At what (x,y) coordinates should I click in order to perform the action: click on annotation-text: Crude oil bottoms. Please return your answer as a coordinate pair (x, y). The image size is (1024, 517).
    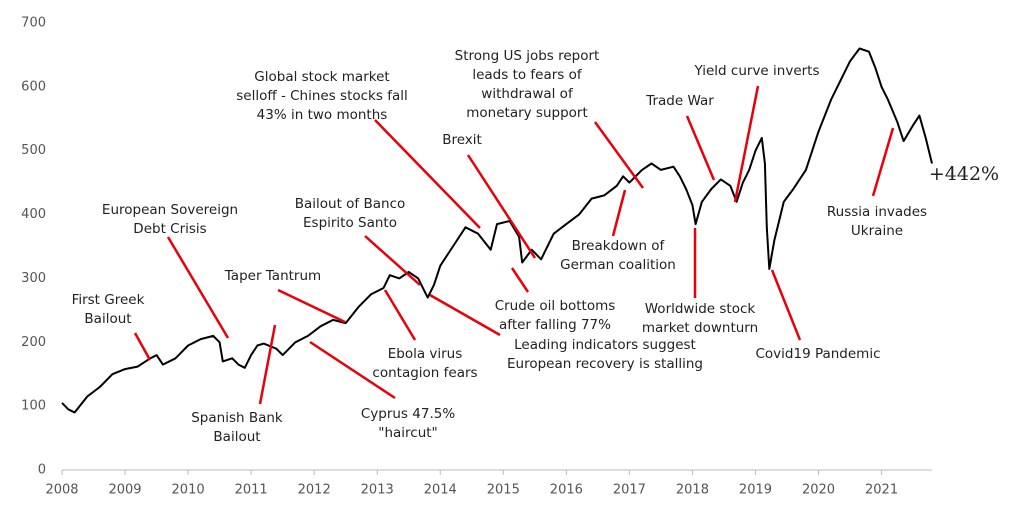
    Looking at the image, I should click on (555, 306).